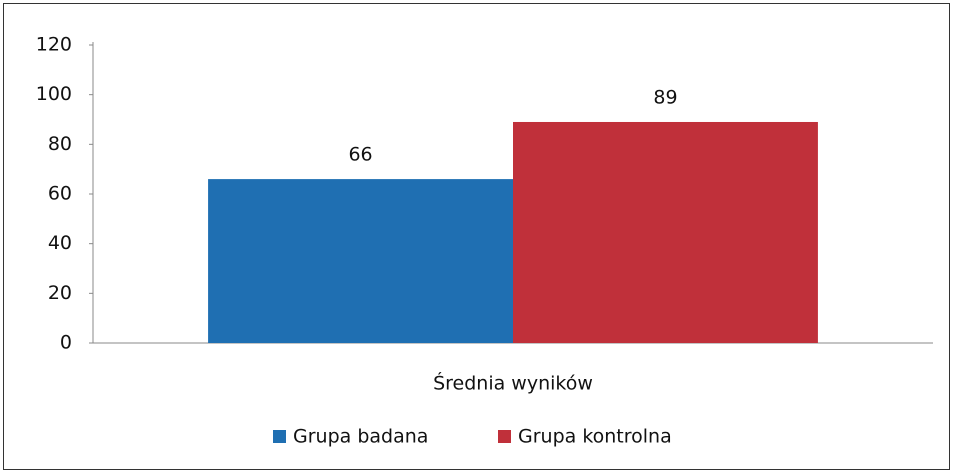 This screenshot has height=473, width=953. I want to click on y-tick-label: 40, so click(60, 243).